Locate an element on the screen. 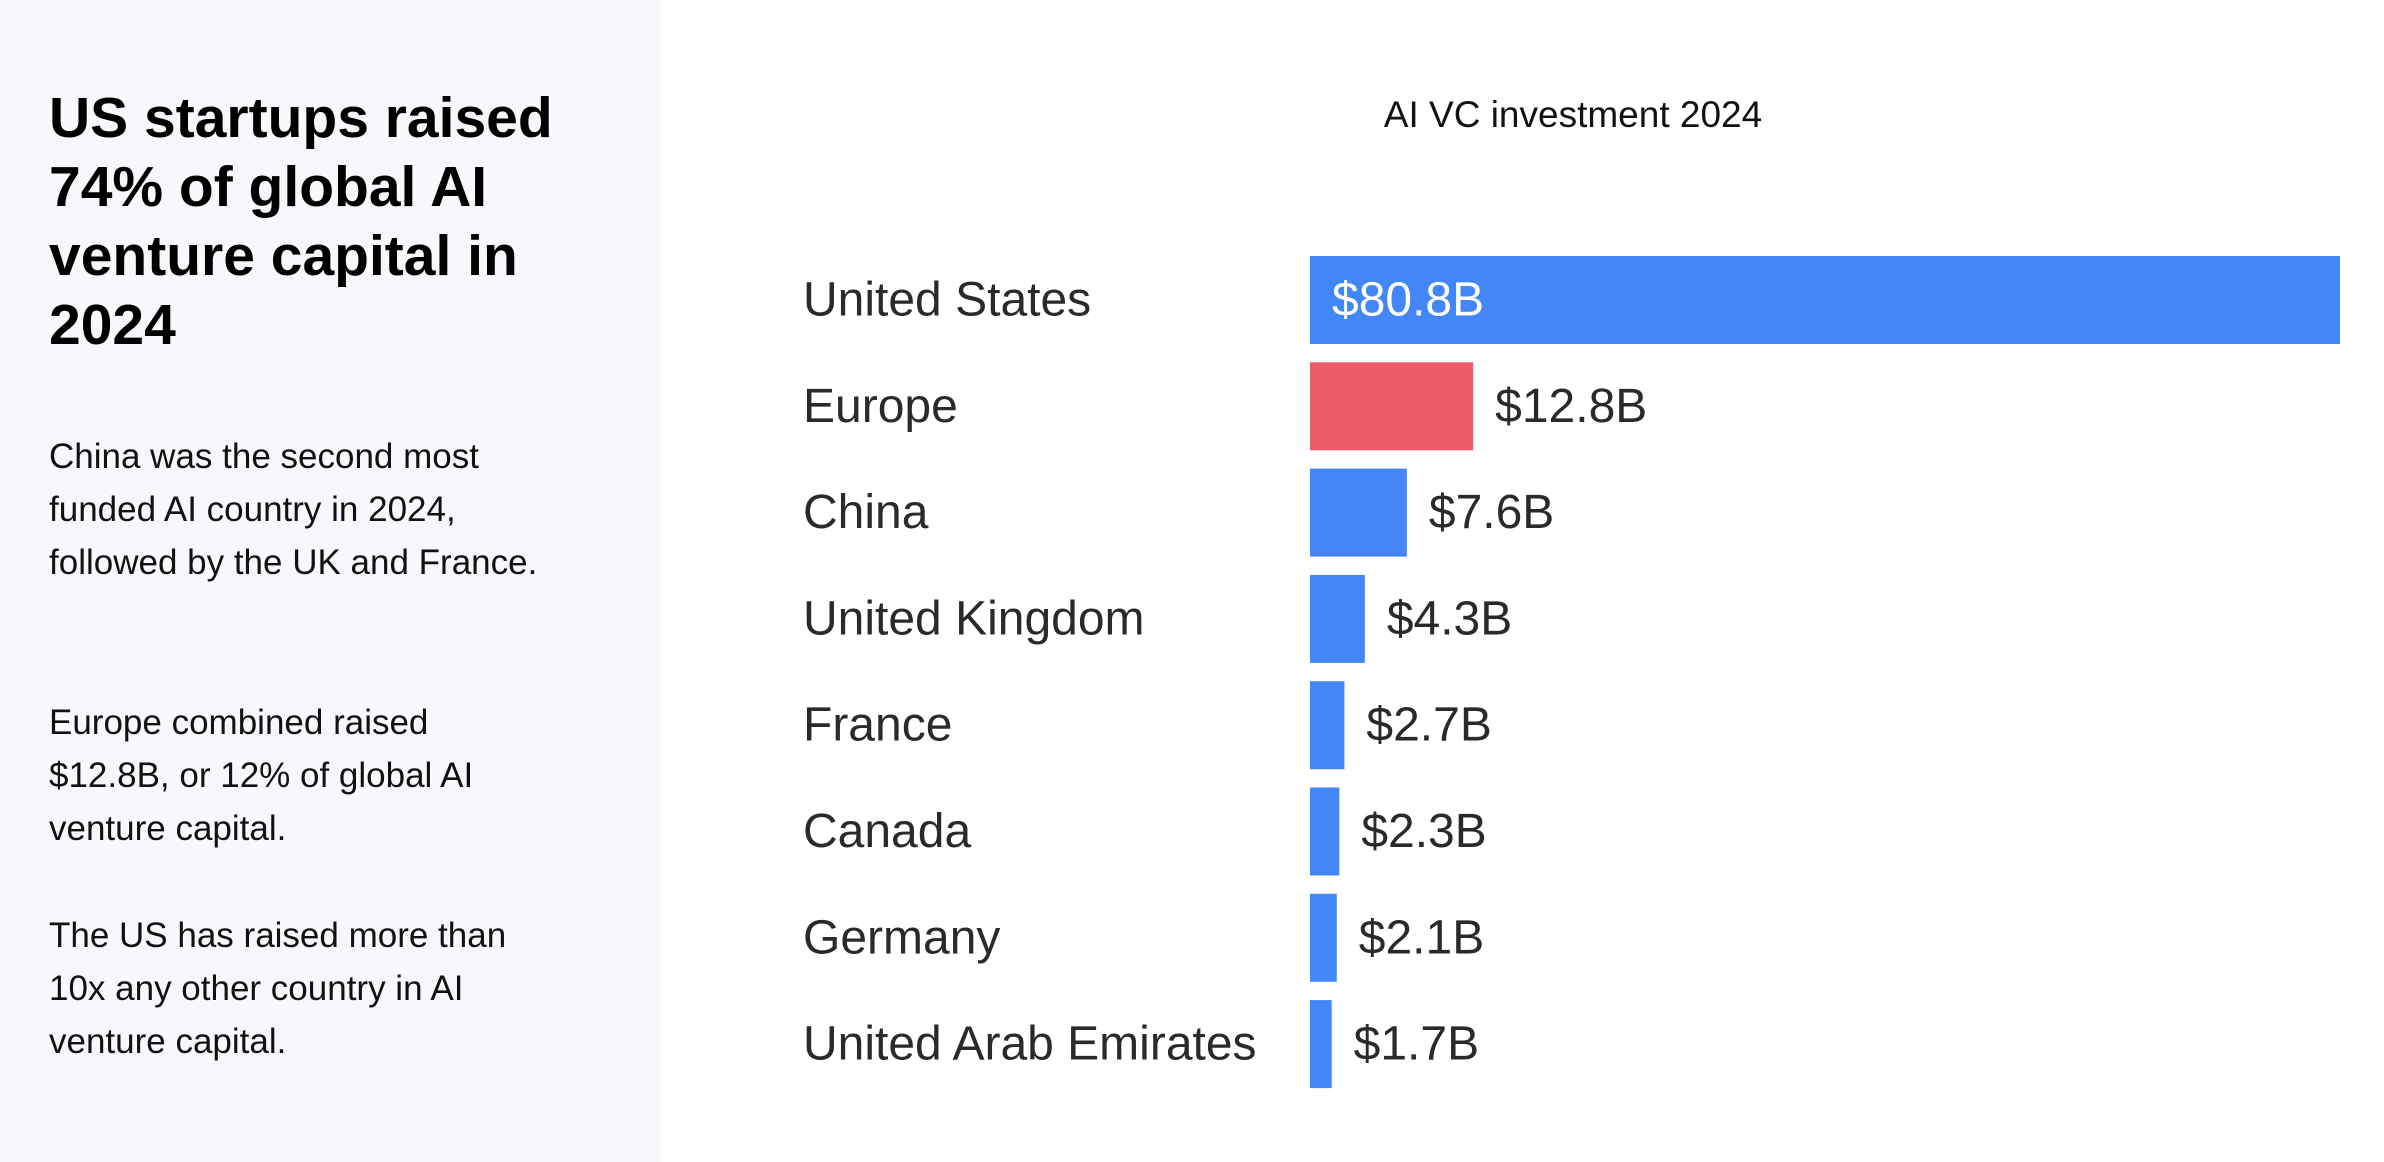  bar-united-kingdom is located at coordinates (1337, 618).